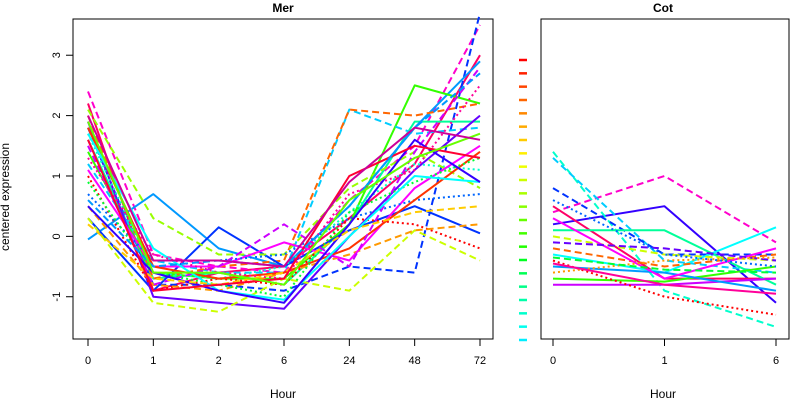 This screenshot has height=400, width=800. Describe the element at coordinates (480, 361) in the screenshot. I see `x-tick-label-mer: 72` at that location.